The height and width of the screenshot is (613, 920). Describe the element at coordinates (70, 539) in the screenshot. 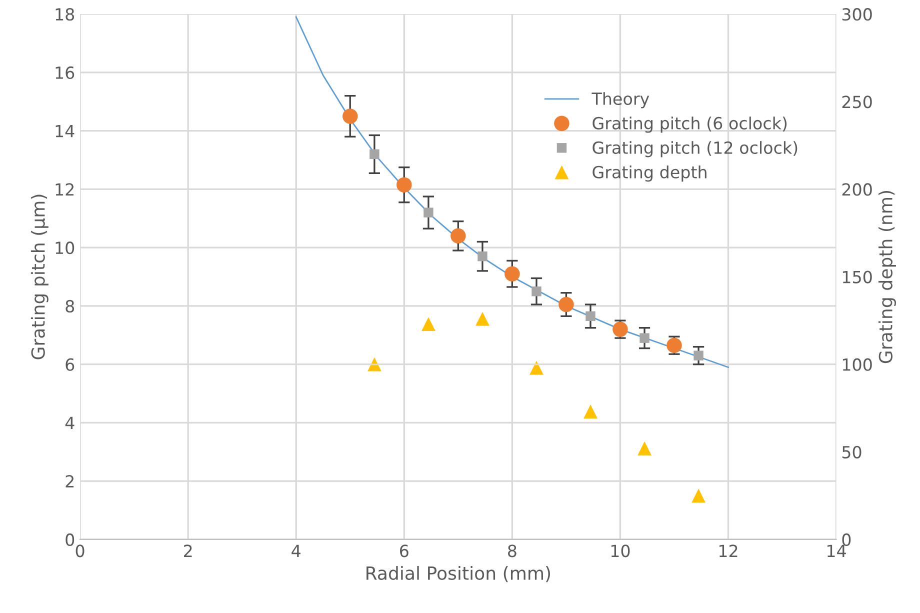

I see `y-tick-label: 0` at that location.